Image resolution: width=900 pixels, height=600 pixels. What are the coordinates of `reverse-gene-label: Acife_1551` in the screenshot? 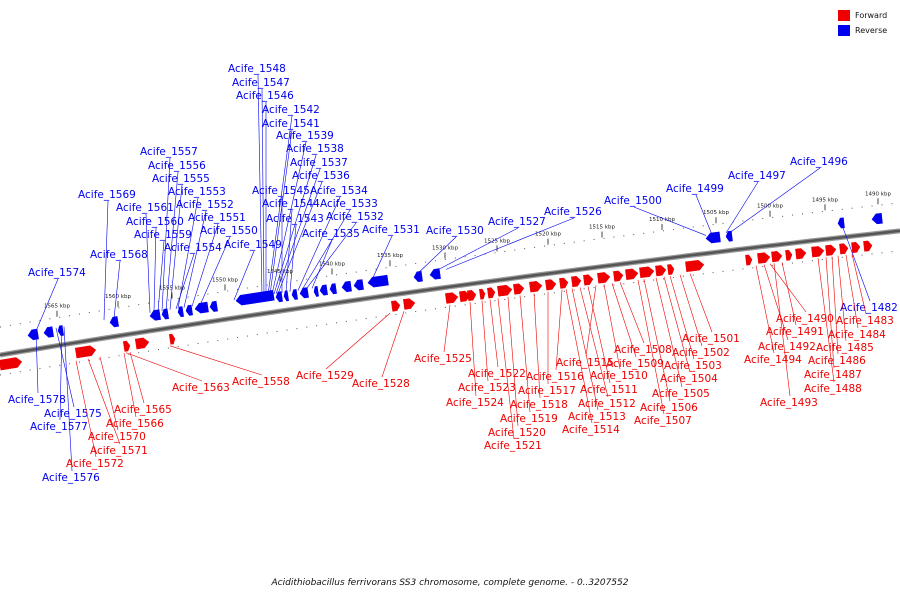 It's located at (217, 218).